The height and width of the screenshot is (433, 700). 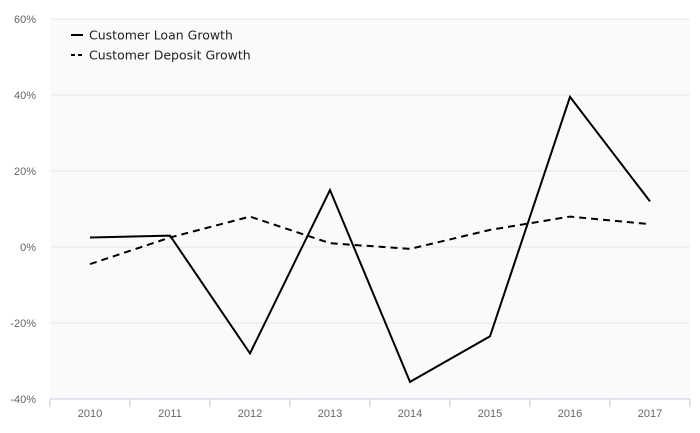 What do you see at coordinates (490, 414) in the screenshot?
I see `x-tick-label: 2015` at bounding box center [490, 414].